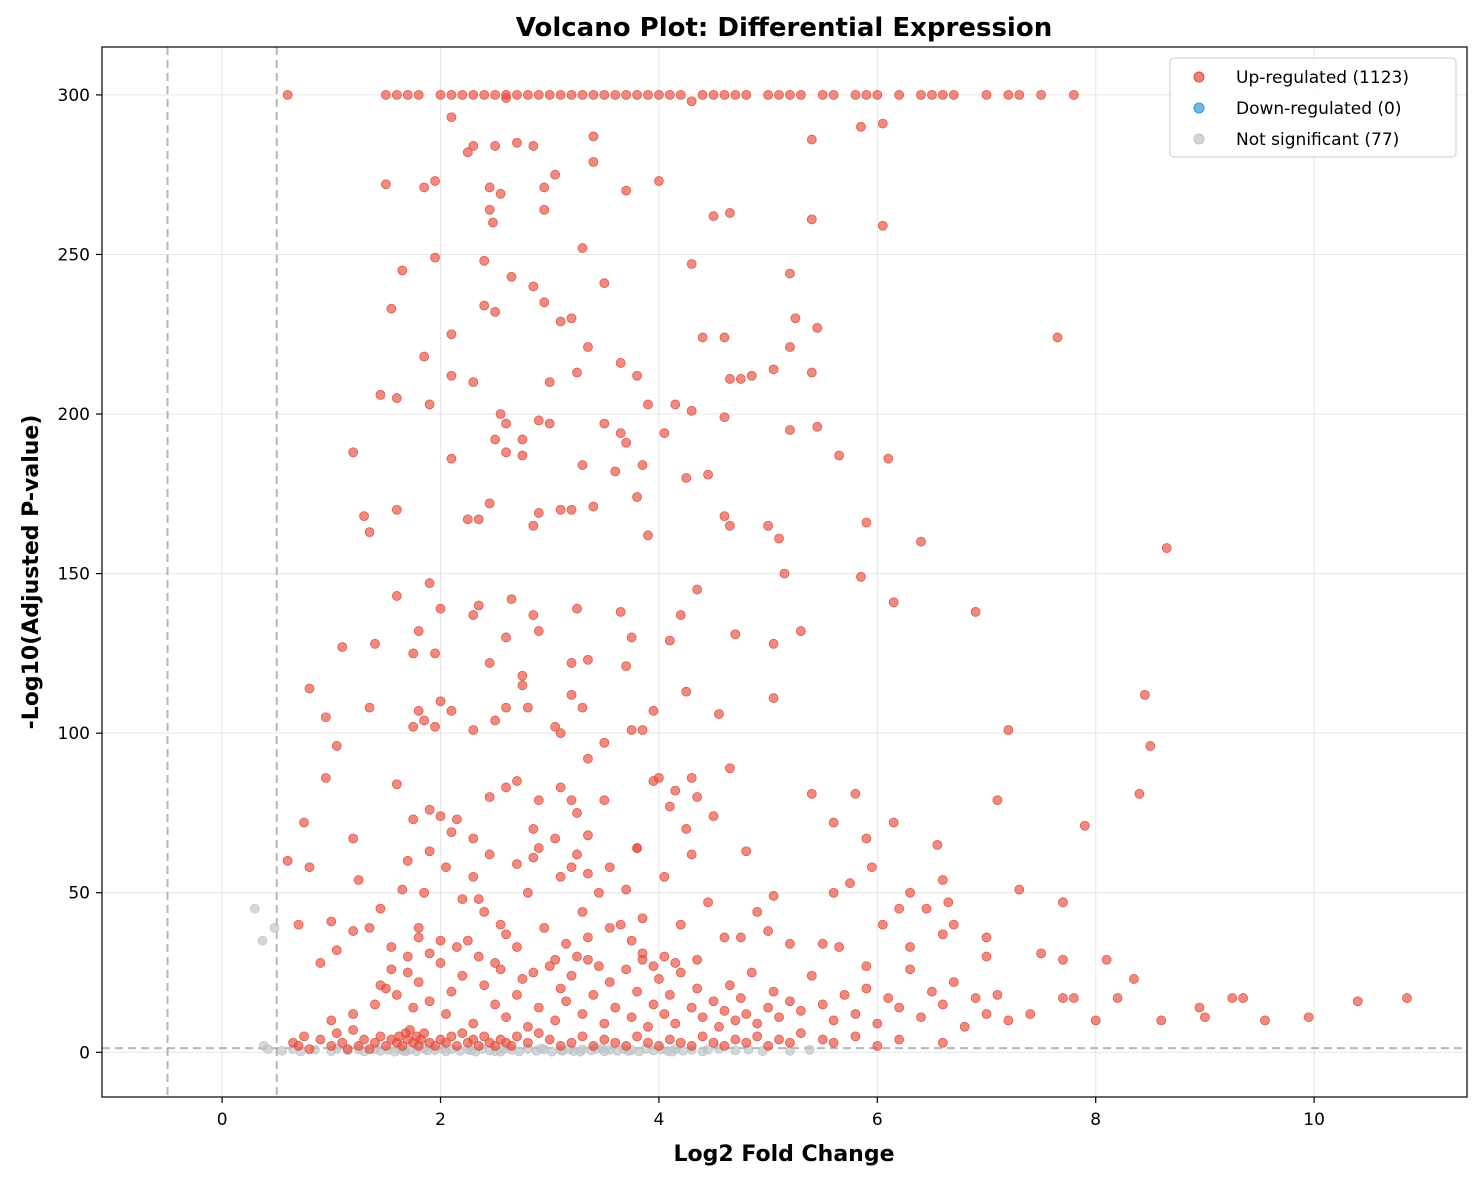  What do you see at coordinates (262, 940) in the screenshot?
I see `not-significant-point` at bounding box center [262, 940].